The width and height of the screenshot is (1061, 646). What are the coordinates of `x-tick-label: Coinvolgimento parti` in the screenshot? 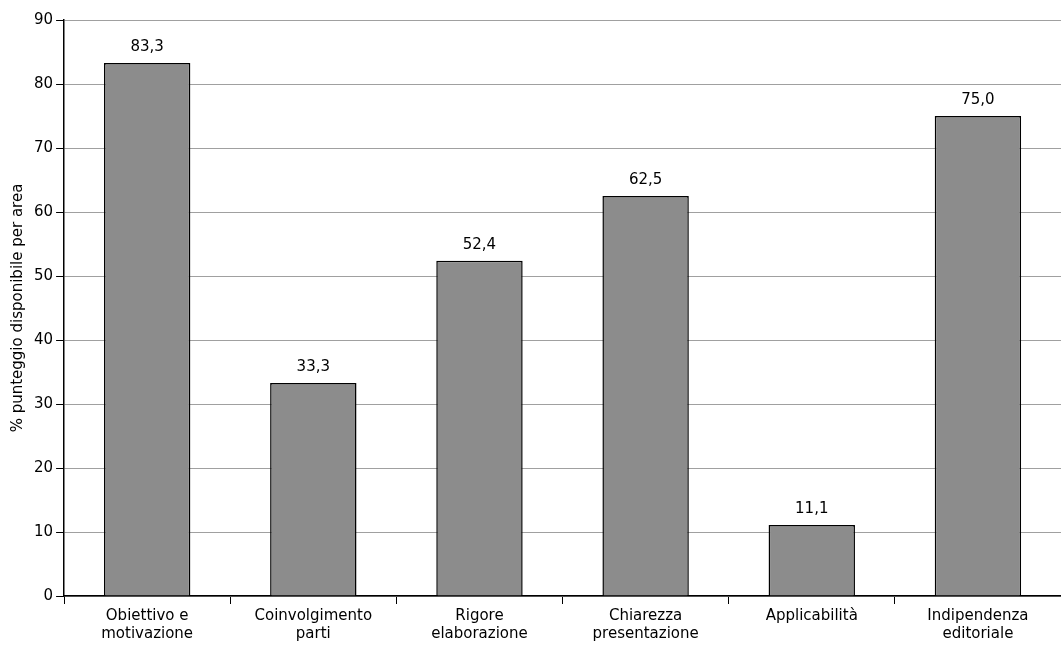 It's located at (313, 623).